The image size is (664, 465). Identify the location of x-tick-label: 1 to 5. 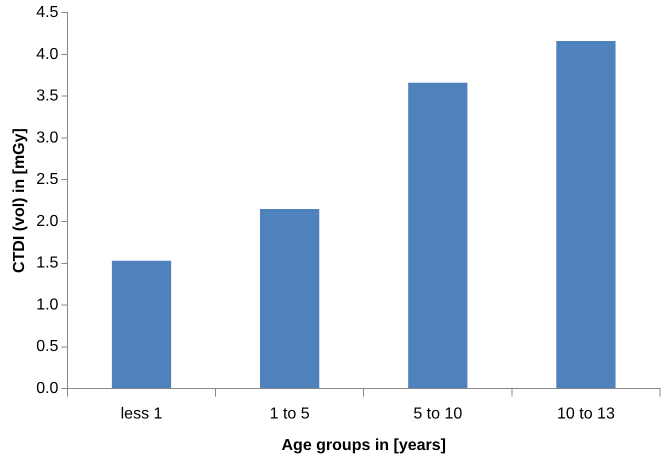
(290, 414).